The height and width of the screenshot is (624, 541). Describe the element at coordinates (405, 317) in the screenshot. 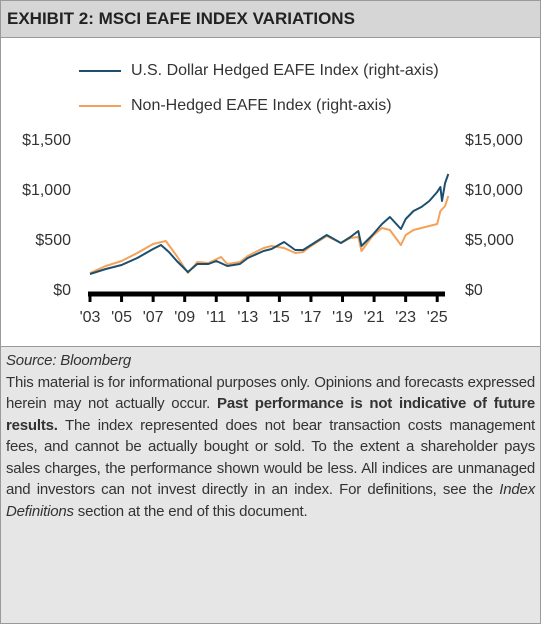

I see `x-tick-label: '23` at that location.